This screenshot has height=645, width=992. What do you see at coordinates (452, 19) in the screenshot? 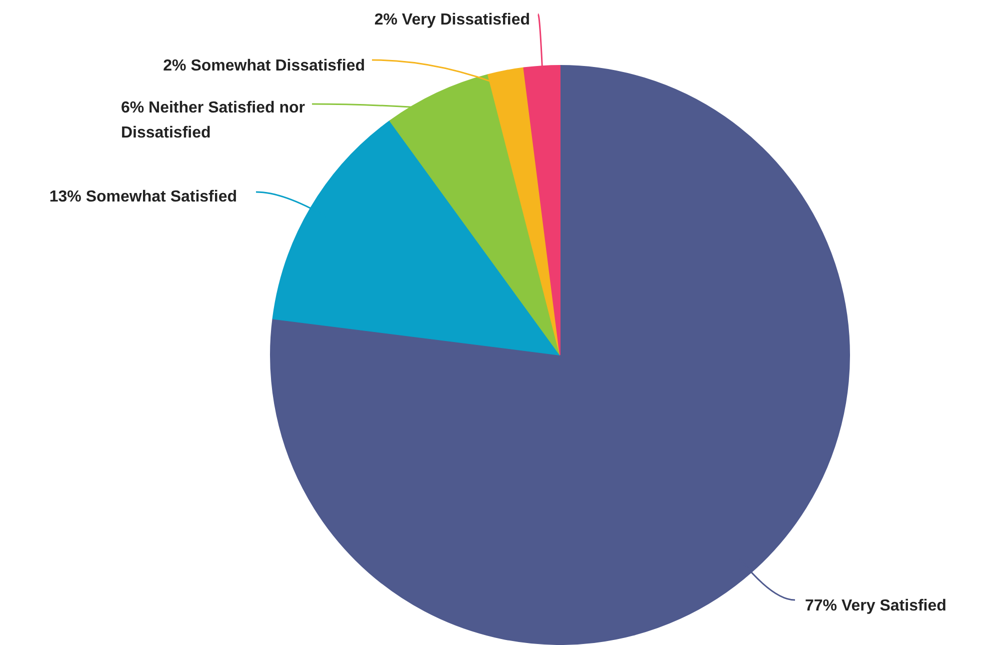
I see `slice-label: 2% Very Dissatisfied` at bounding box center [452, 19].